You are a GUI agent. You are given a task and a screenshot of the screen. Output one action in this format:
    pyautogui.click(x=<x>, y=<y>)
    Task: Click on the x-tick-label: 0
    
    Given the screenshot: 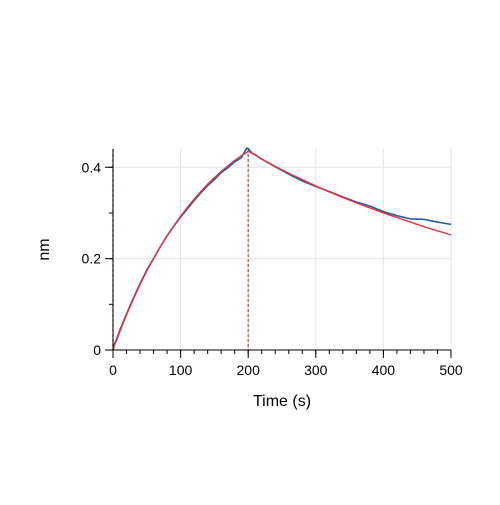 What is the action you would take?
    pyautogui.click(x=113, y=370)
    